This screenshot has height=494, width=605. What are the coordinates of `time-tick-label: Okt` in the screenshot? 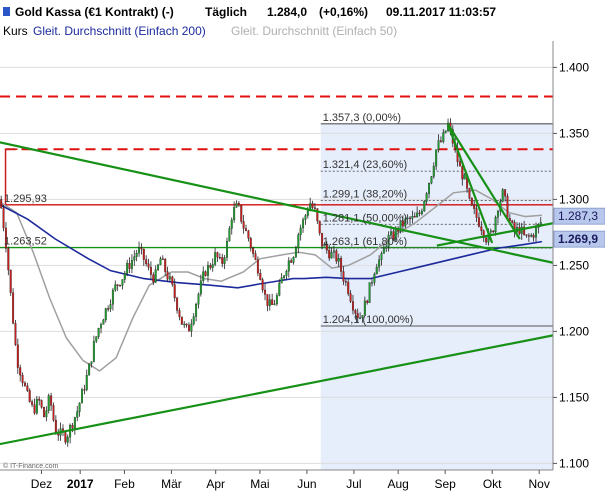 It's located at (492, 484).